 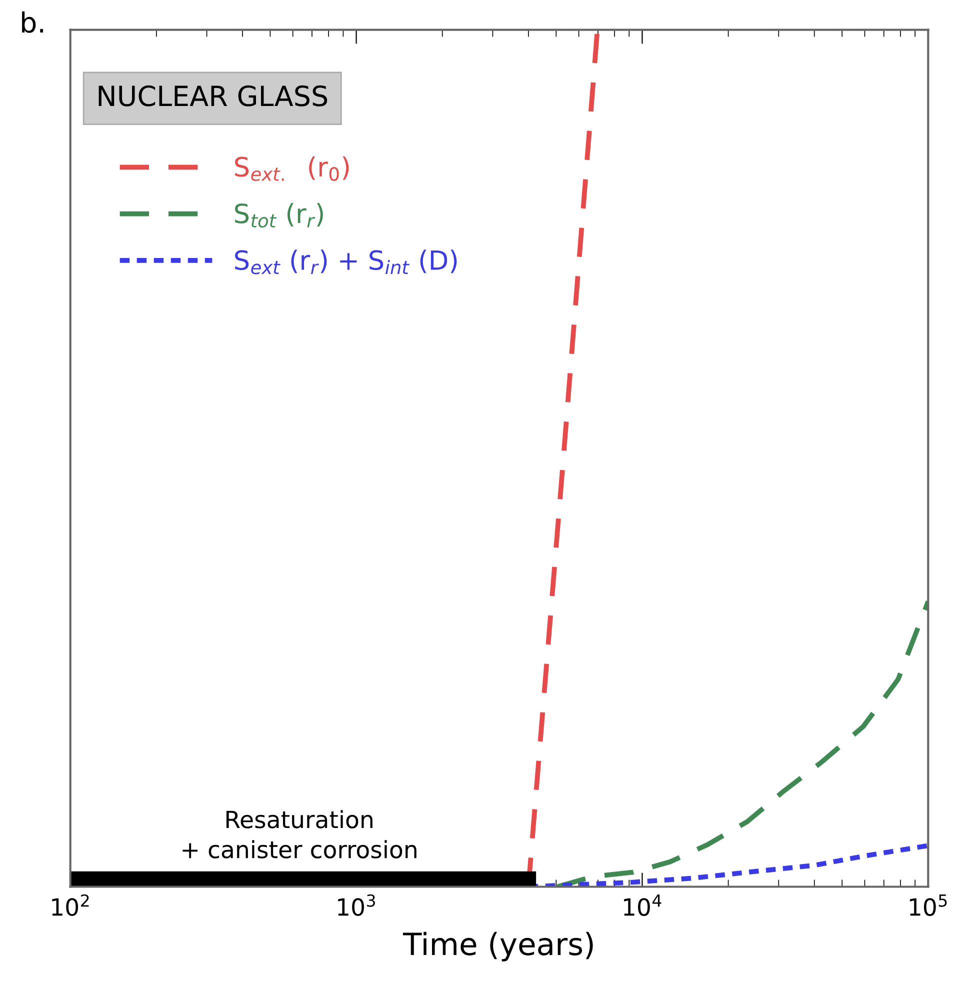 I want to click on text: b., so click(x=33, y=22).